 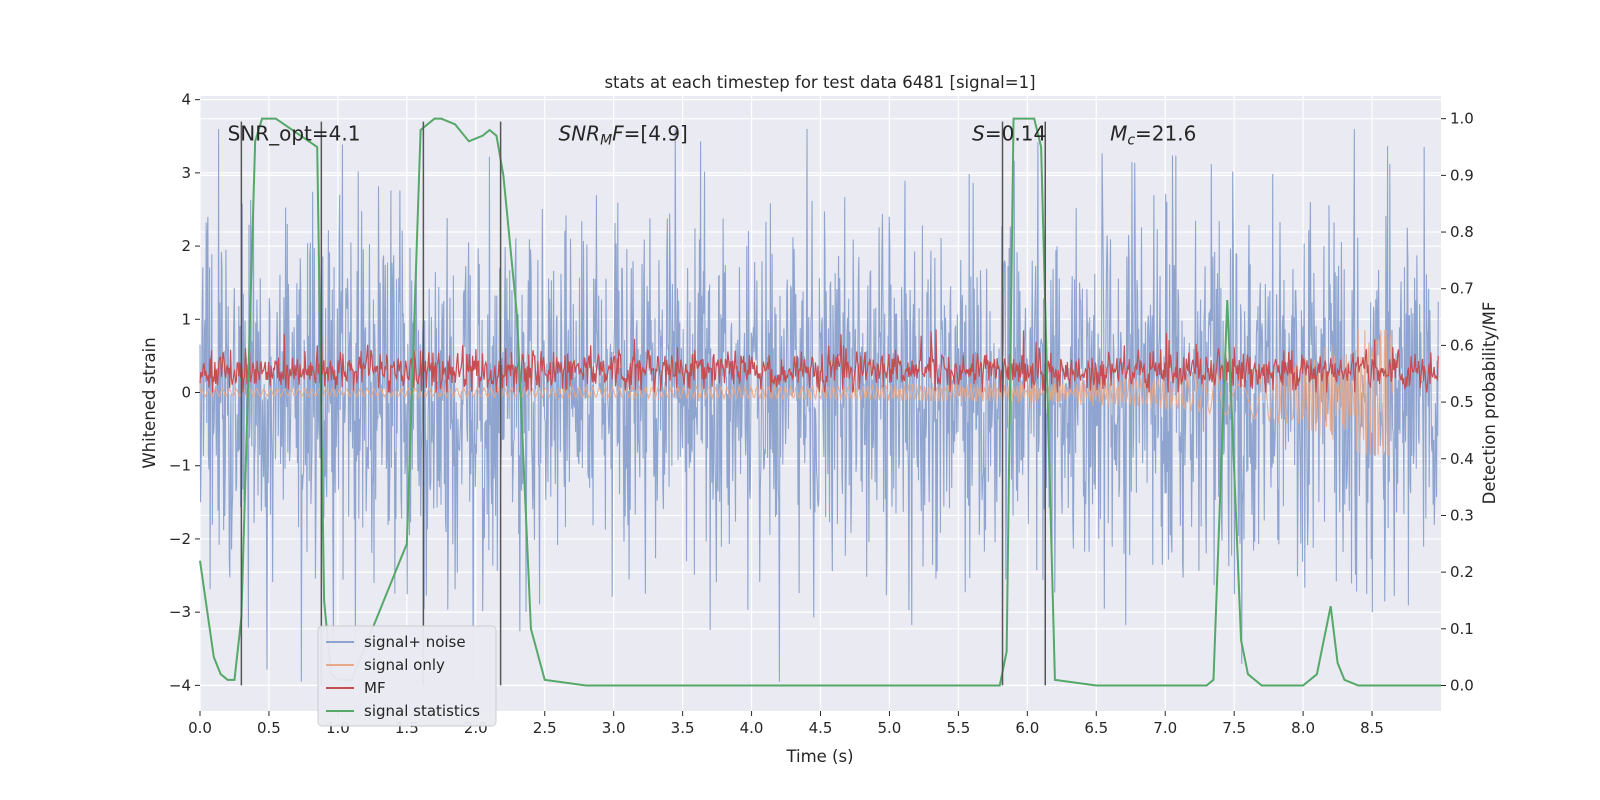 What do you see at coordinates (186, 173) in the screenshot?
I see `y-tick-label: 3` at bounding box center [186, 173].